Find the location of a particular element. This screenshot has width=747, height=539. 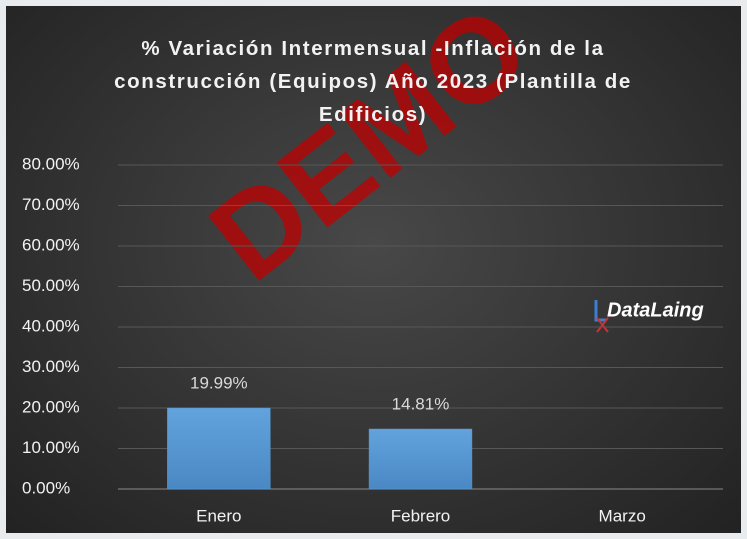

y-tick-label: 20.00% is located at coordinates (51, 406).